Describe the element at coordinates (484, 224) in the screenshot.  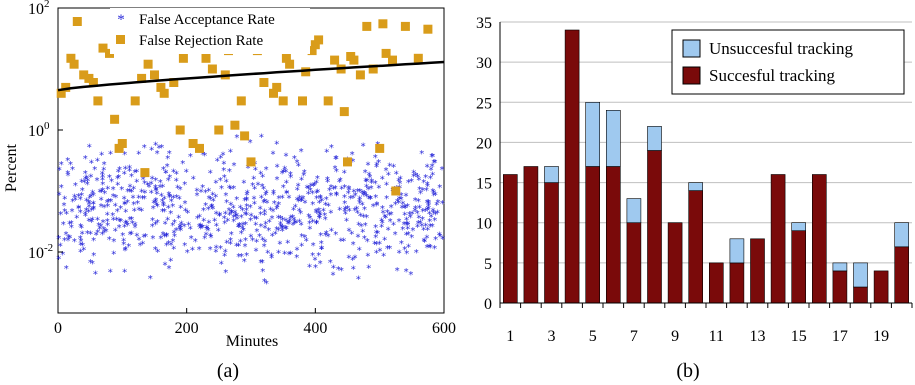
I see `bar-y-tick-label: 10` at that location.